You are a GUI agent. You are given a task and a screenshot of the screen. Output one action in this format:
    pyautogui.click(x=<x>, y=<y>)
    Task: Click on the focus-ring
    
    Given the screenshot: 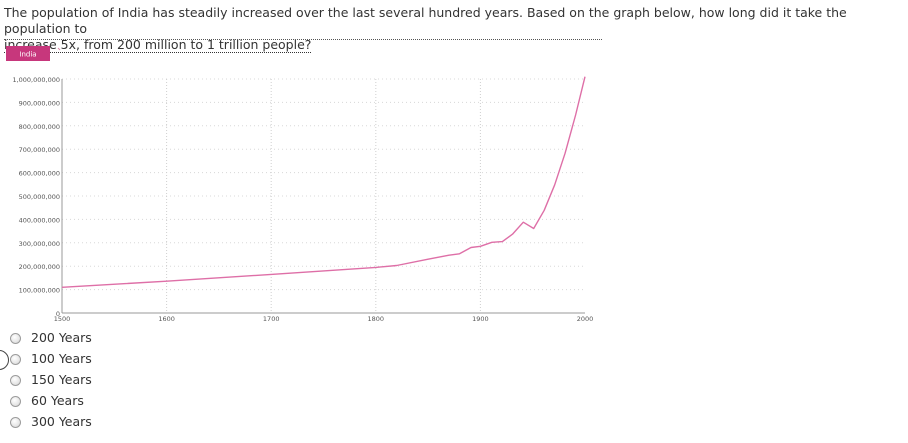 What is the action you would take?
    pyautogui.click(x=4, y=360)
    